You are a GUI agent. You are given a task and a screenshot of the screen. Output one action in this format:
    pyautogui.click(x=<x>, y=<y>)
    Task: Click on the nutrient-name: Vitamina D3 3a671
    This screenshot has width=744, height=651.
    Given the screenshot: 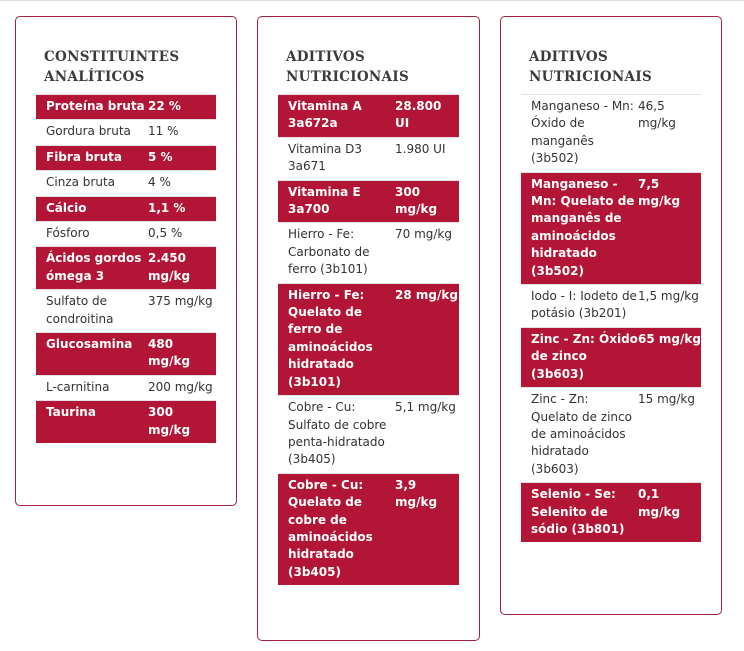 What is the action you would take?
    pyautogui.click(x=325, y=157)
    